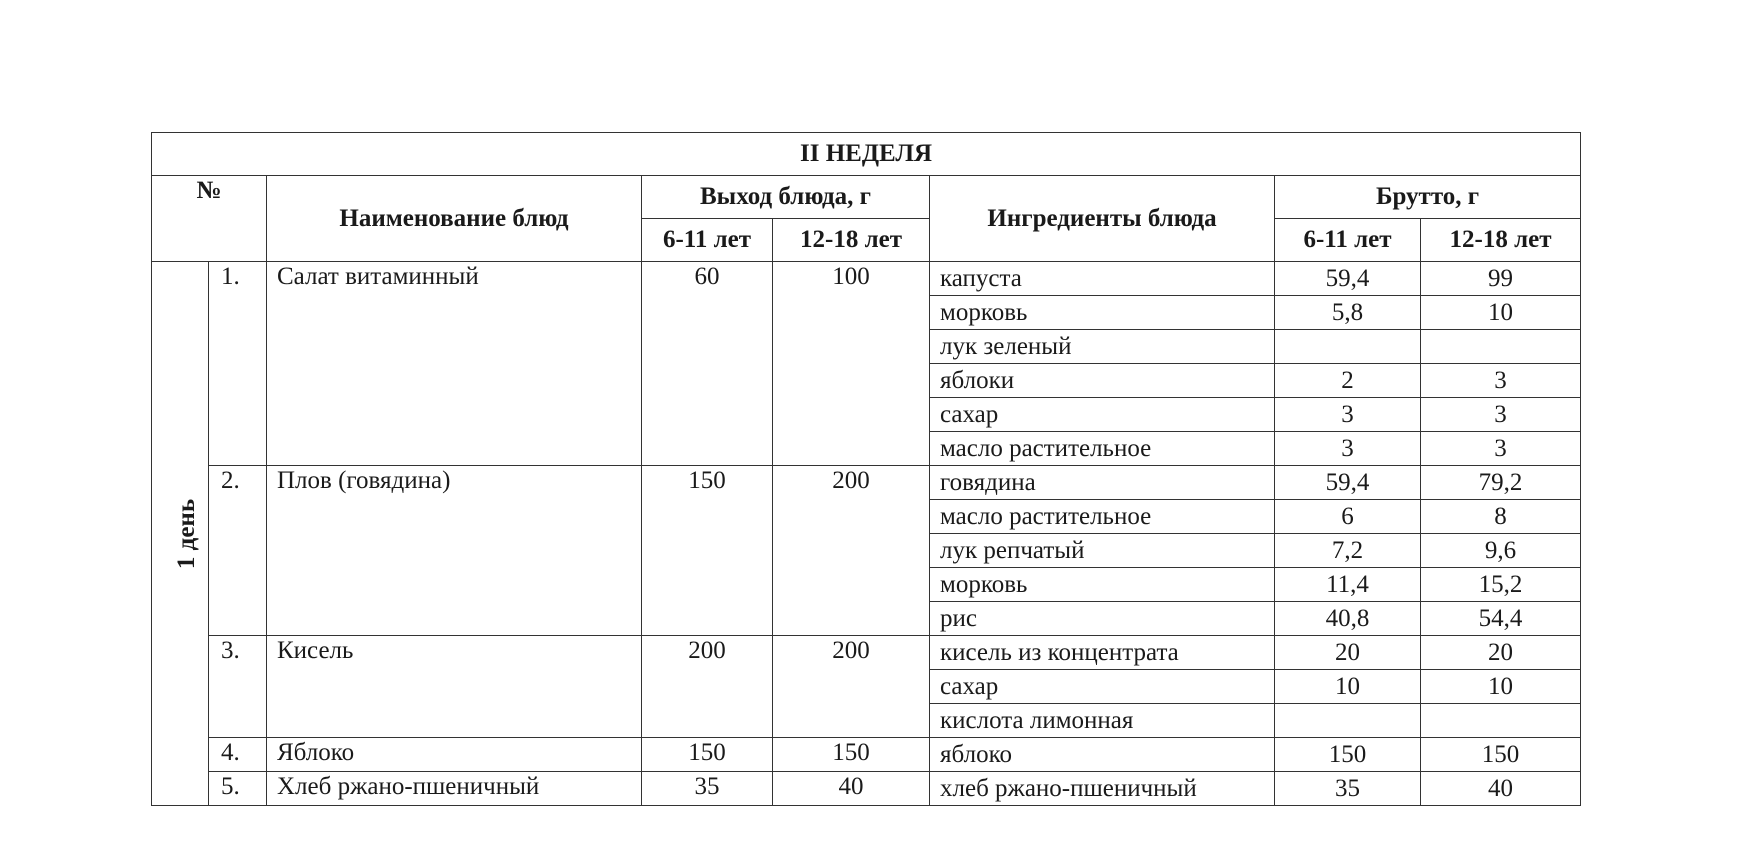 The width and height of the screenshot is (1754, 855). I want to click on ingredient-gross-old: 79,2, so click(1500, 482).